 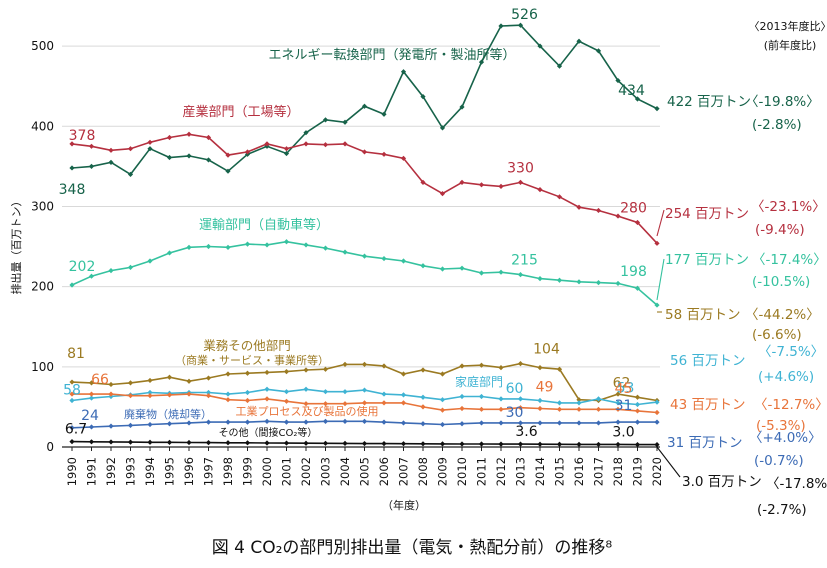 What do you see at coordinates (412, 548) in the screenshot?
I see `figure-caption: 図 4 CO₂の部門別排出量（電気・熱配分前）の推移⁸` at bounding box center [412, 548].